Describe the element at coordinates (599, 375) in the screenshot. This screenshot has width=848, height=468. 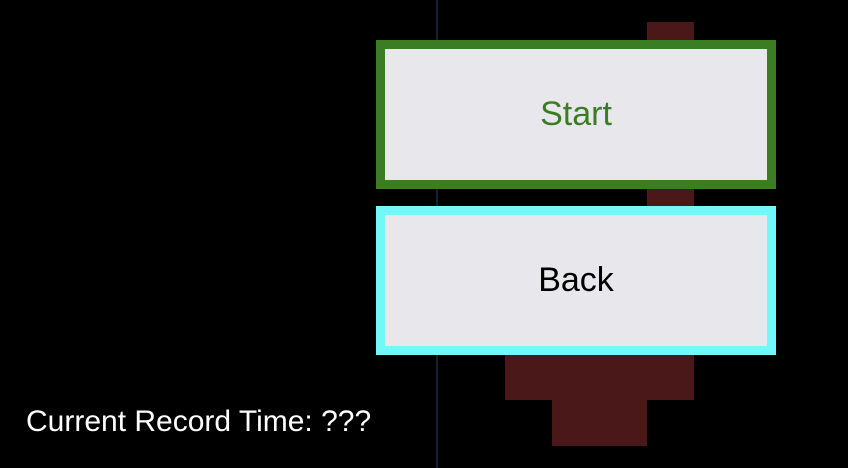
I see `decor-block-middle` at that location.